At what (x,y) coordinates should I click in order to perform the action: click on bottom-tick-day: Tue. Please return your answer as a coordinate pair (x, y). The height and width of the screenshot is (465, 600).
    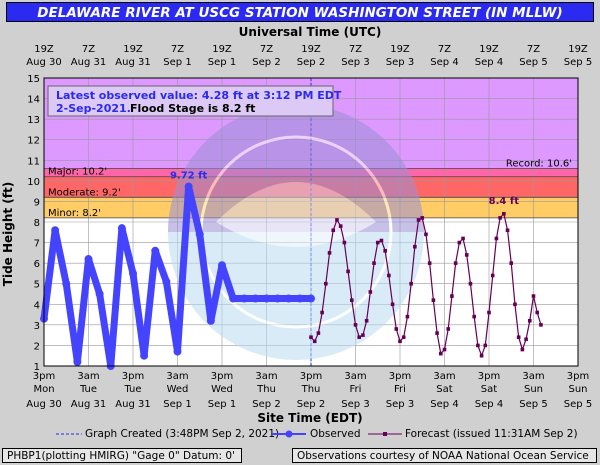
    Looking at the image, I should click on (88, 389).